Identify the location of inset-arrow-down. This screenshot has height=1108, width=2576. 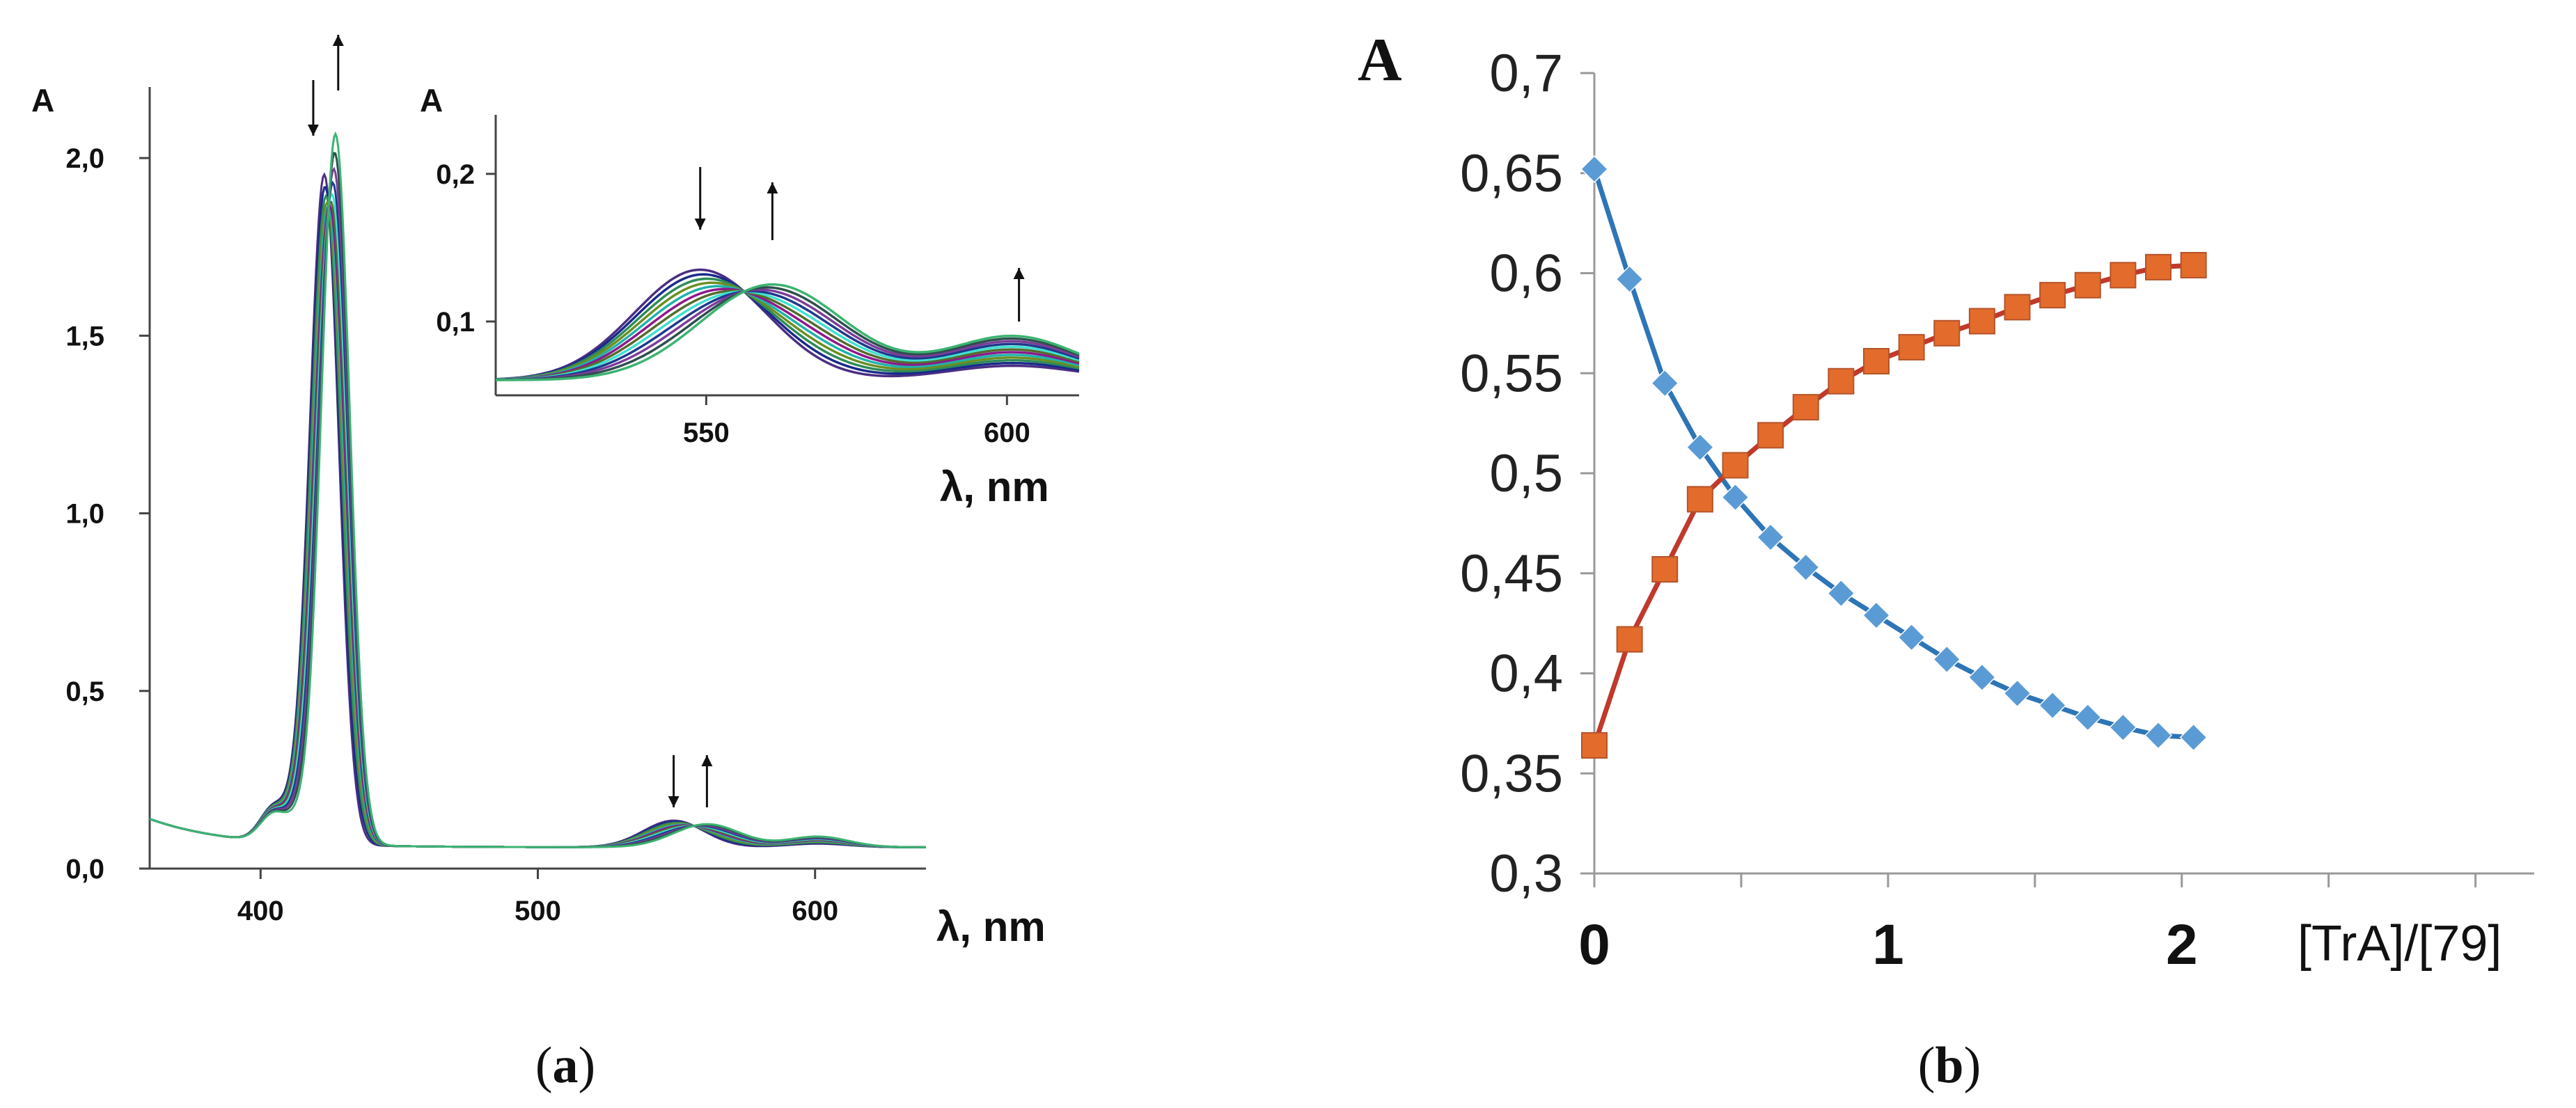
(700, 198).